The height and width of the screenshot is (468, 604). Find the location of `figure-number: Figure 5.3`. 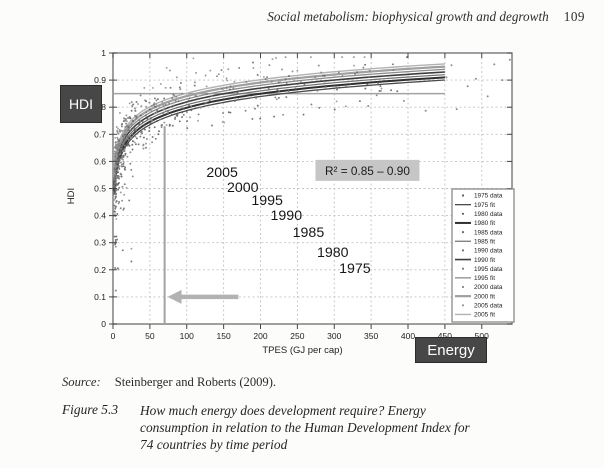

figure-number: Figure 5.3 is located at coordinates (90, 409).